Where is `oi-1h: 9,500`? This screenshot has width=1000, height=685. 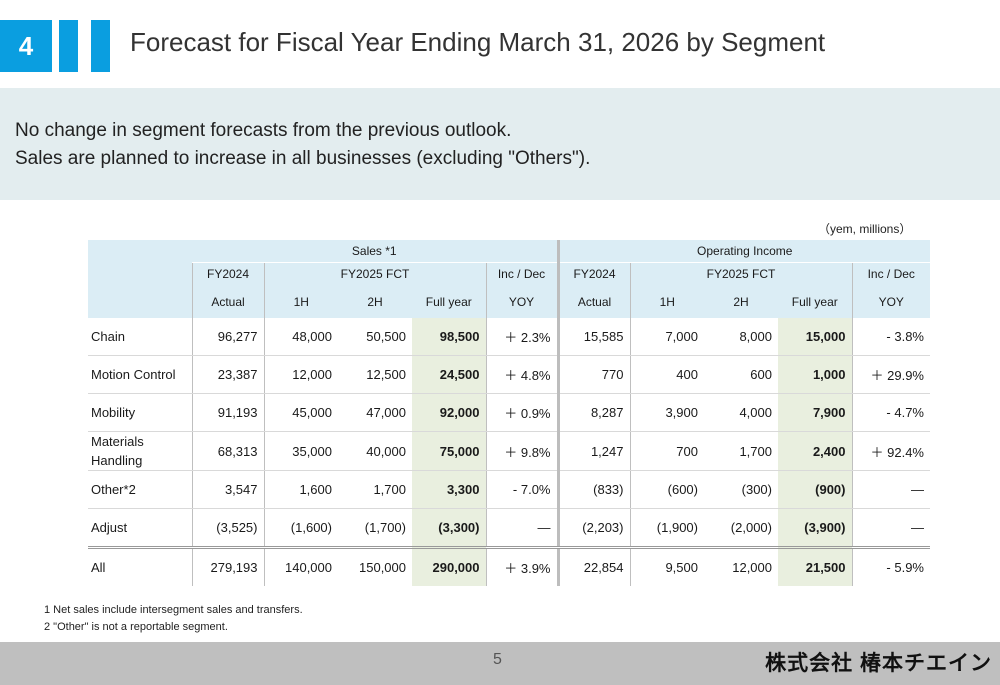 oi-1h: 9,500 is located at coordinates (666, 566).